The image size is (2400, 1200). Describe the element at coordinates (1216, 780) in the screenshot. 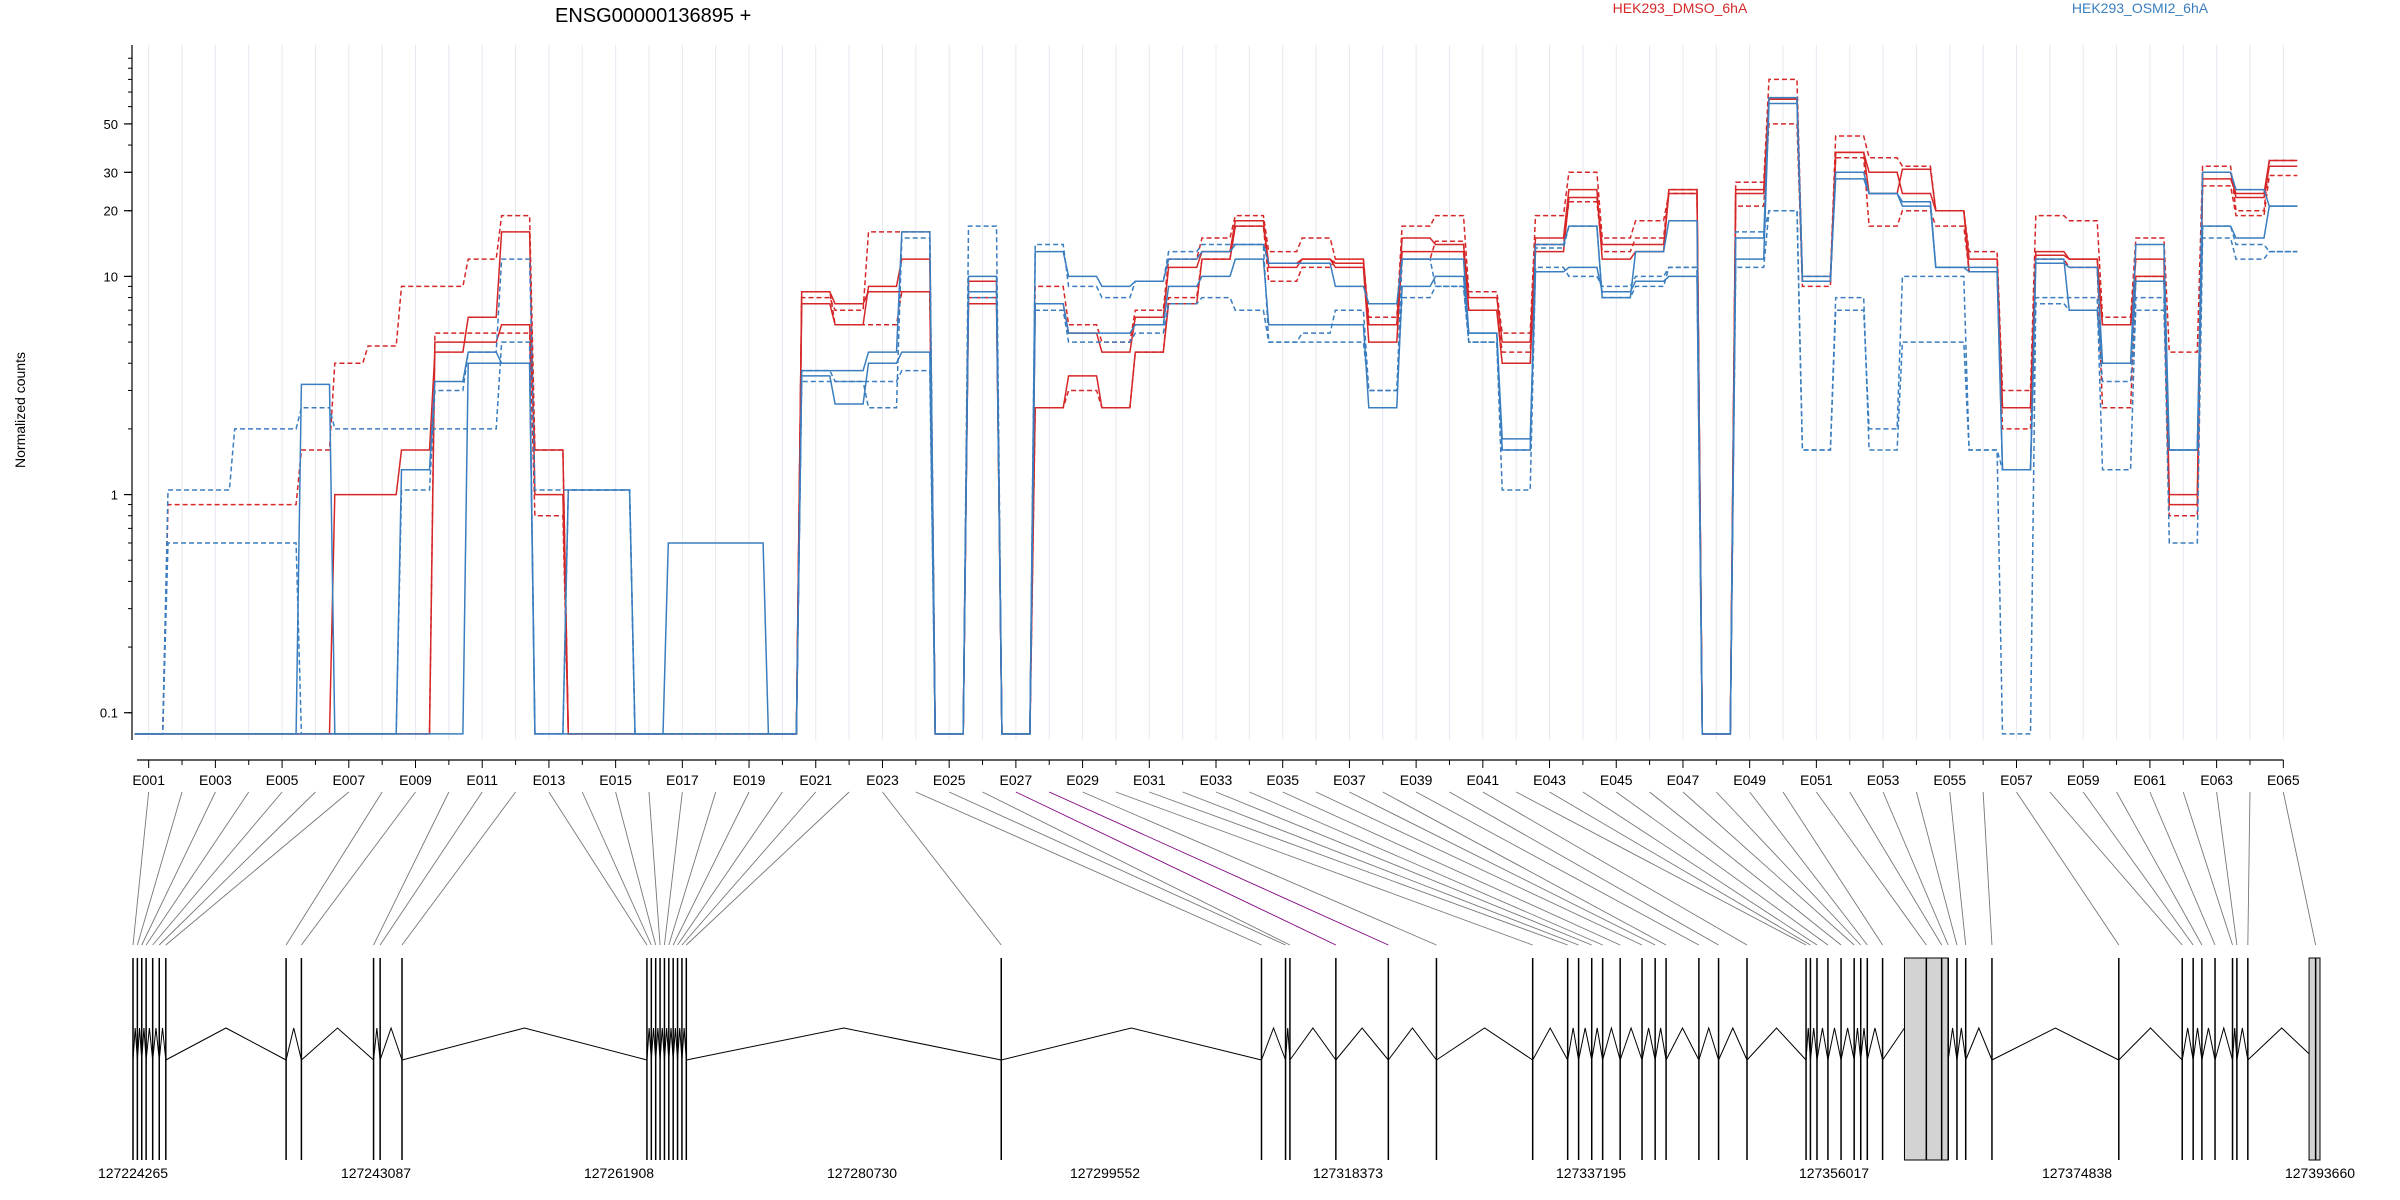

I see `x-tick-label: E033` at that location.